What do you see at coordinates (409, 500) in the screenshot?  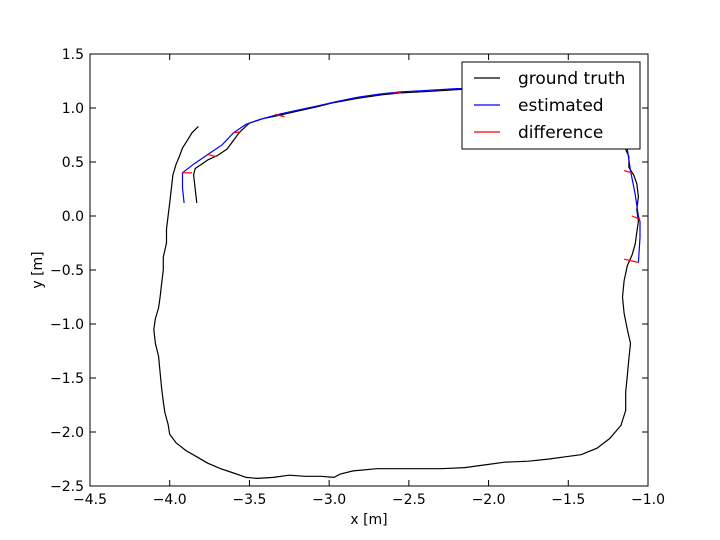 I see `x-tick-label: −2.5` at bounding box center [409, 500].